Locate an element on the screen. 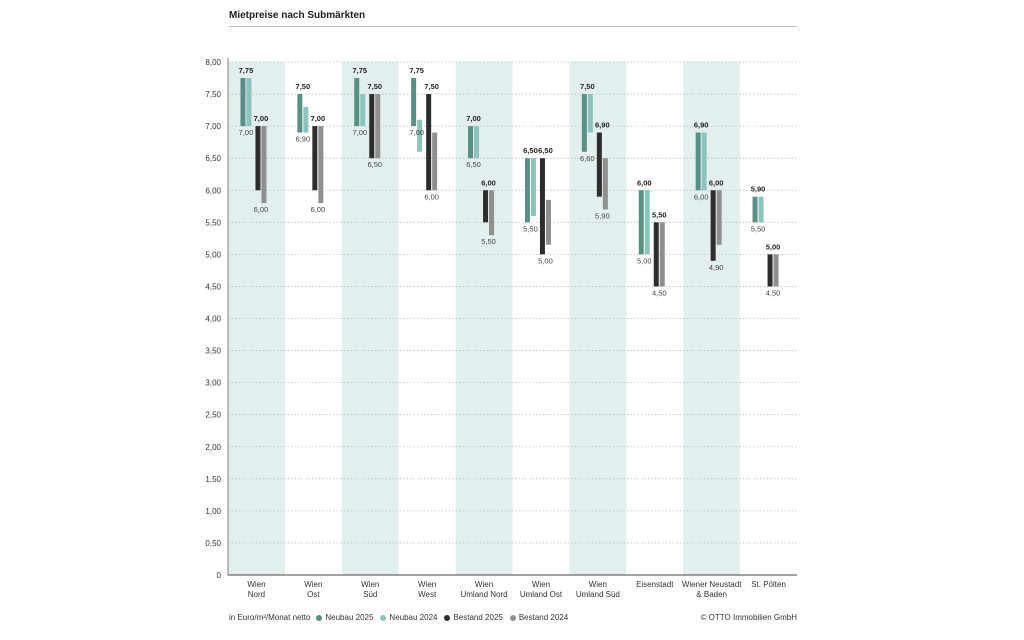 The image size is (1024, 640). y-tick-label: 0,50 is located at coordinates (213, 543).